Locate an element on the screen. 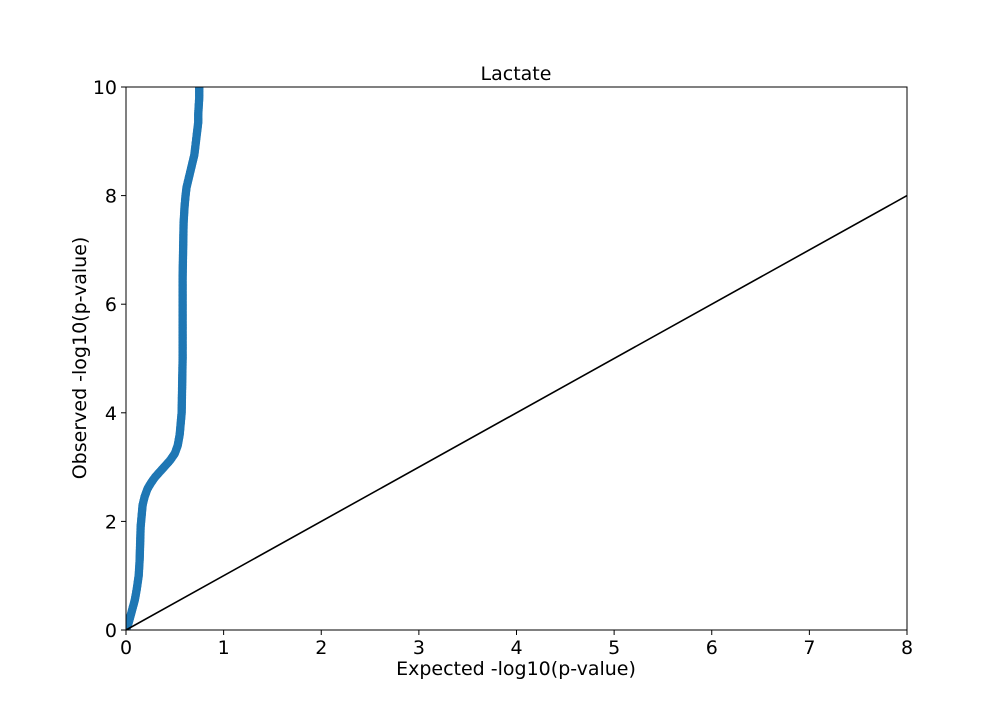 The width and height of the screenshot is (1008, 720). x-tick-label: 6 is located at coordinates (712, 648).